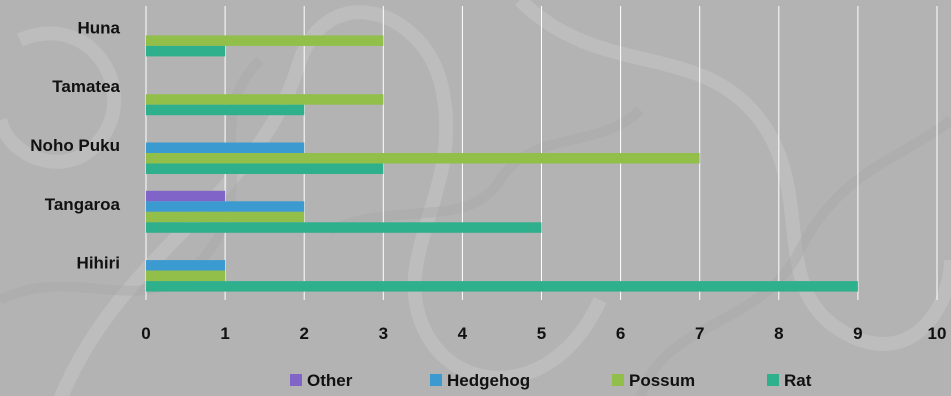  What do you see at coordinates (463, 333) in the screenshot?
I see `tick-label: 4` at bounding box center [463, 333].